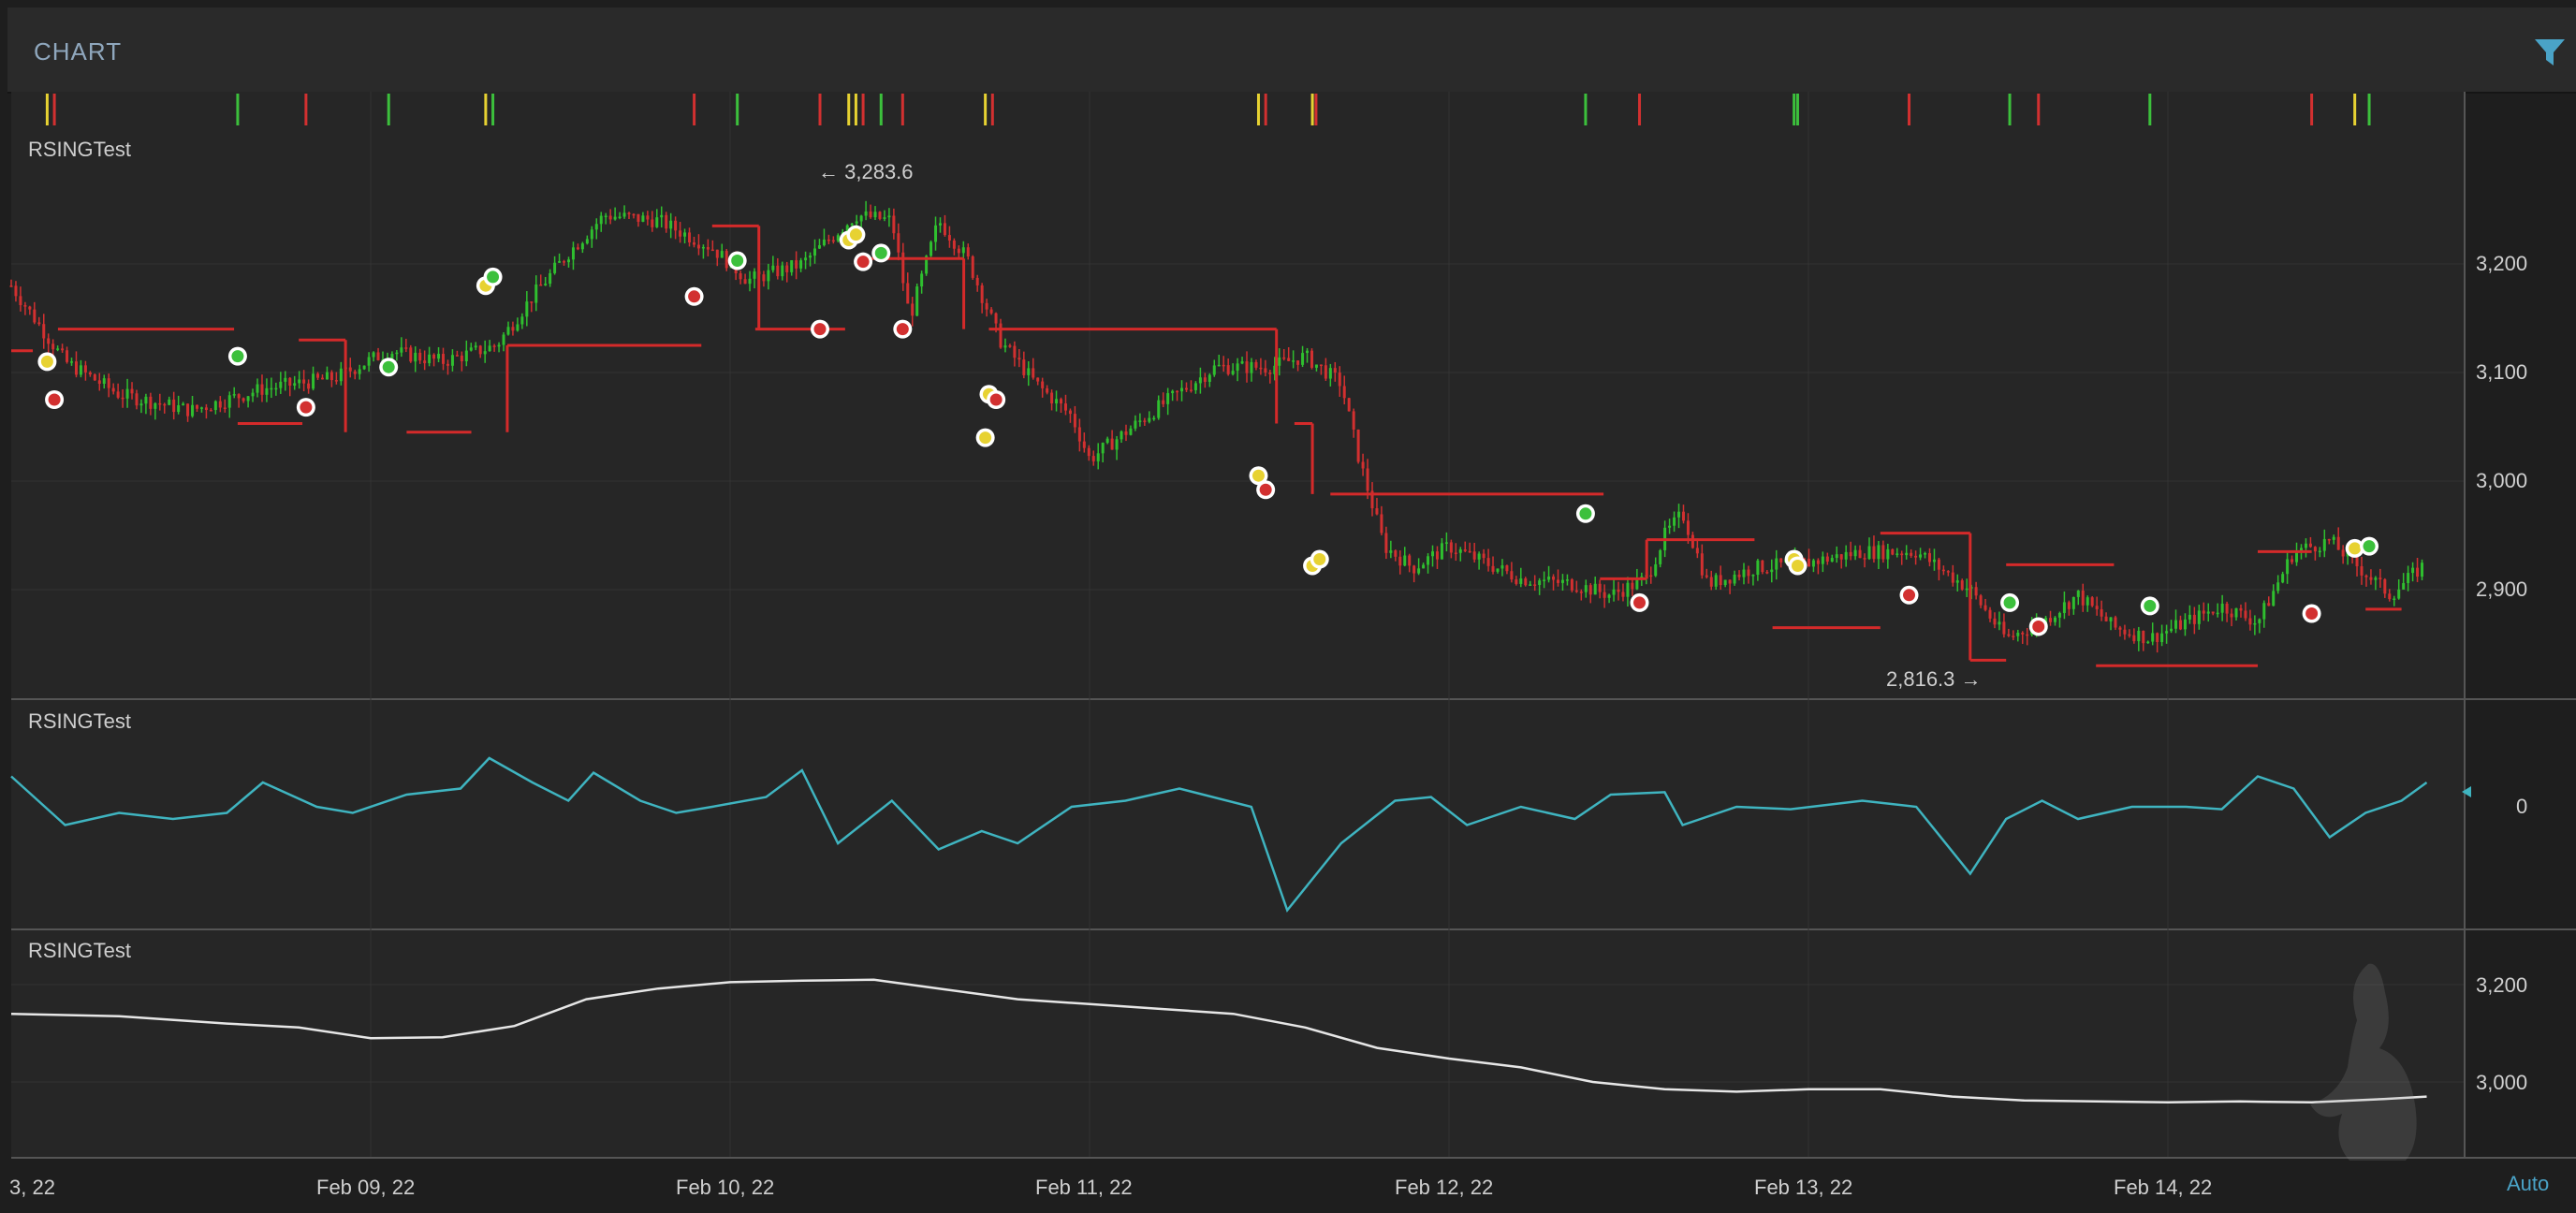 The image size is (2576, 1213). I want to click on third-pane-title: RSINGTest, so click(79, 950).